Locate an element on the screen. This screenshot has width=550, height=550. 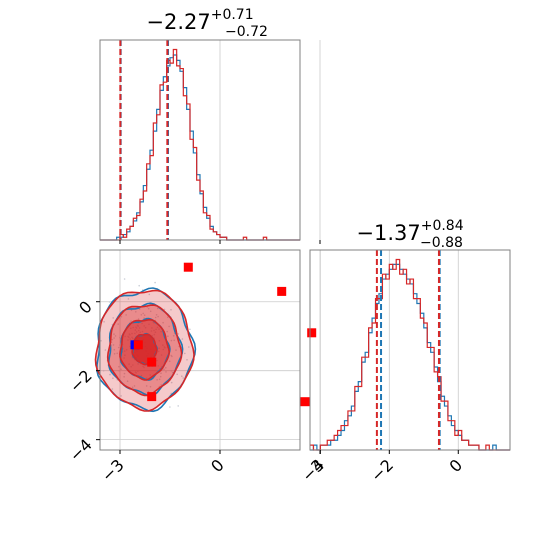
joint-axes-frame is located at coordinates (200, 350).